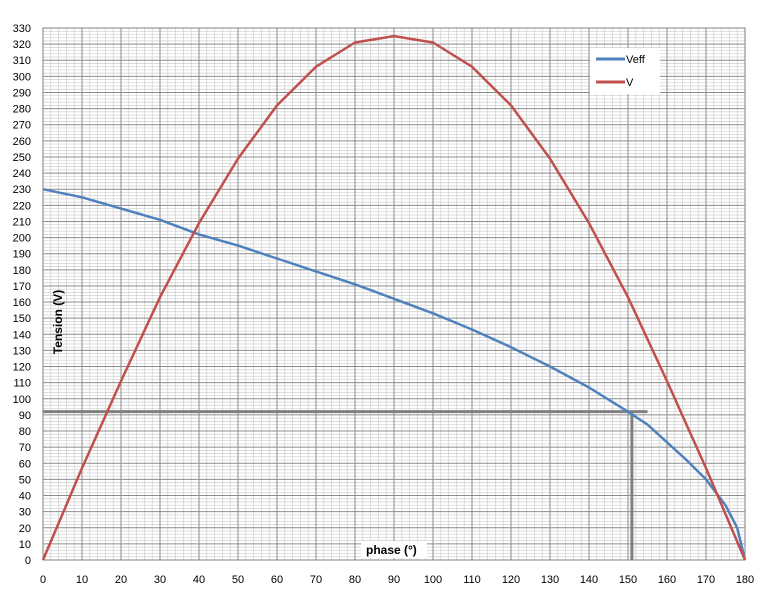  What do you see at coordinates (277, 580) in the screenshot?
I see `x-tick-label: 60` at bounding box center [277, 580].